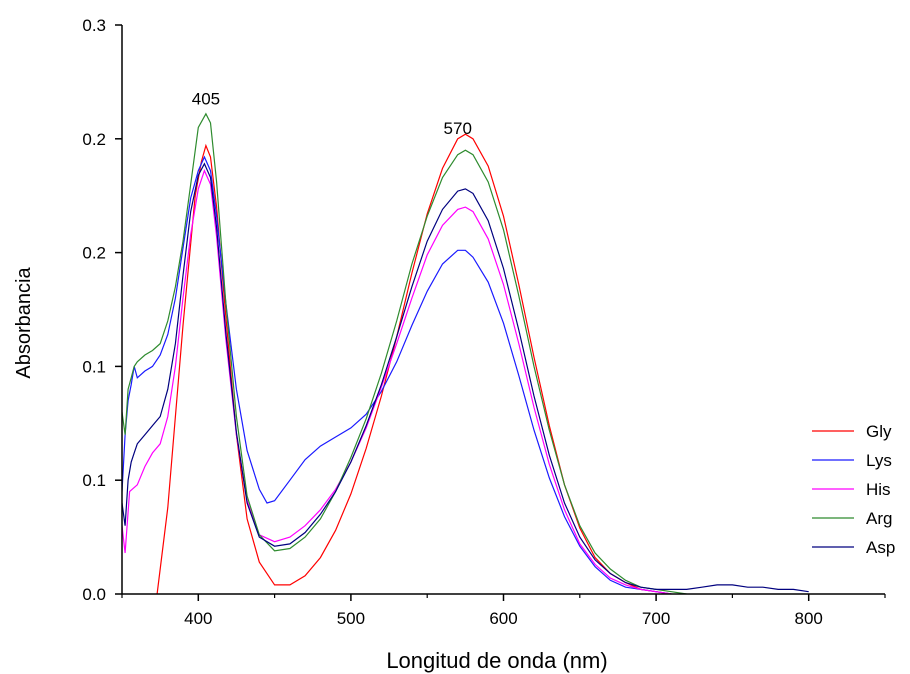 The height and width of the screenshot is (674, 910). Describe the element at coordinates (503, 618) in the screenshot. I see `x-tick-label: 600` at that location.